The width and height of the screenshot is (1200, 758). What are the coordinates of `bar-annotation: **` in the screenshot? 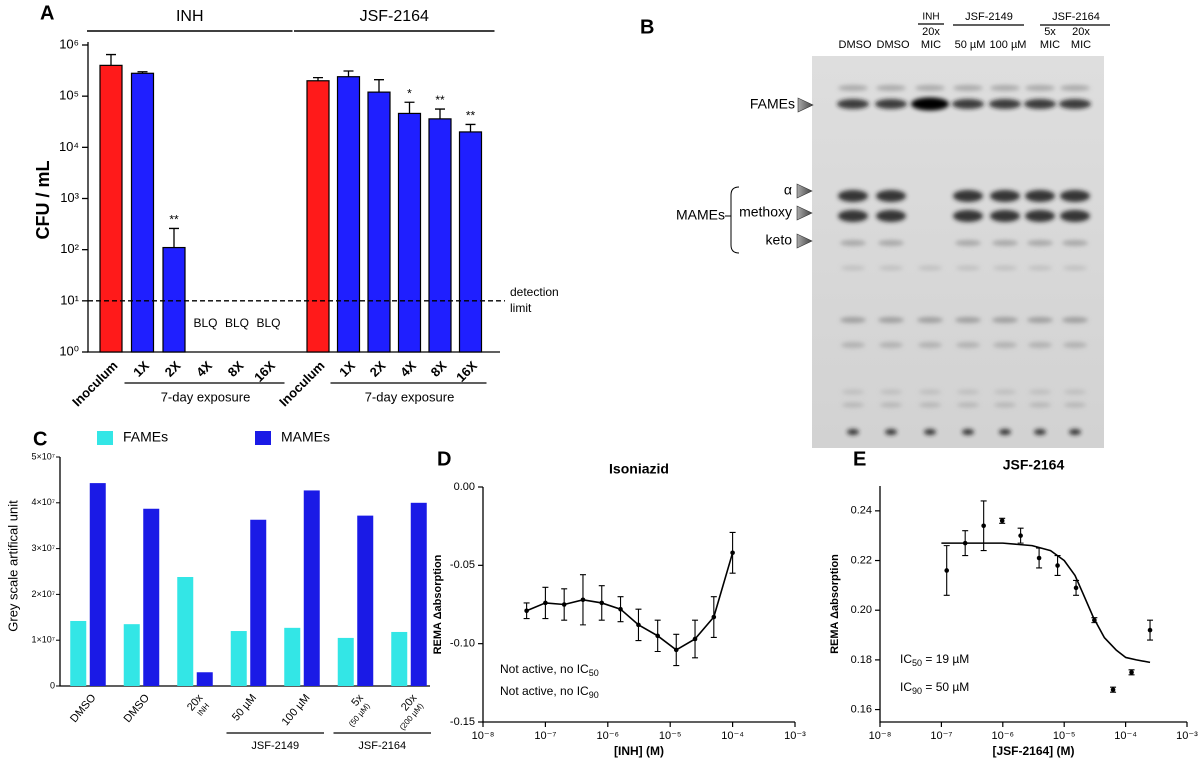 It's located at (440, 100).